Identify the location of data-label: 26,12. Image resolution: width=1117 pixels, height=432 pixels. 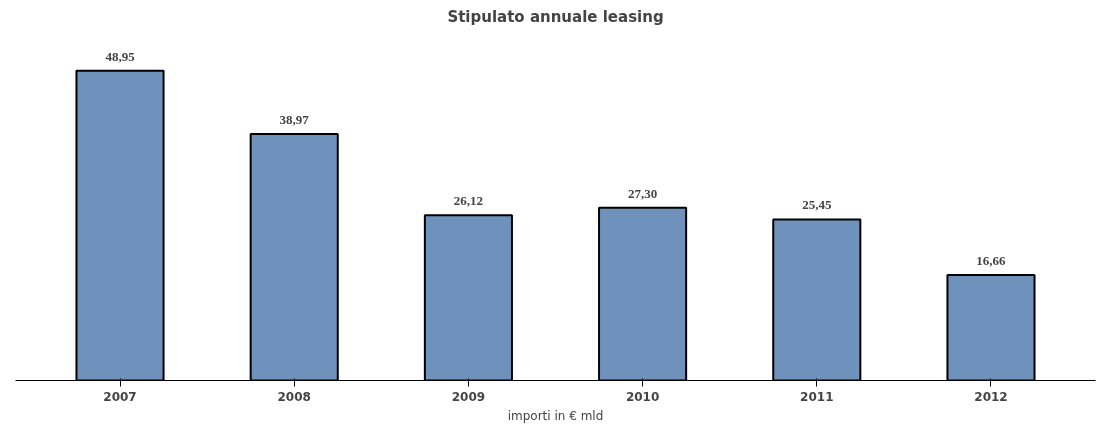
(468, 201).